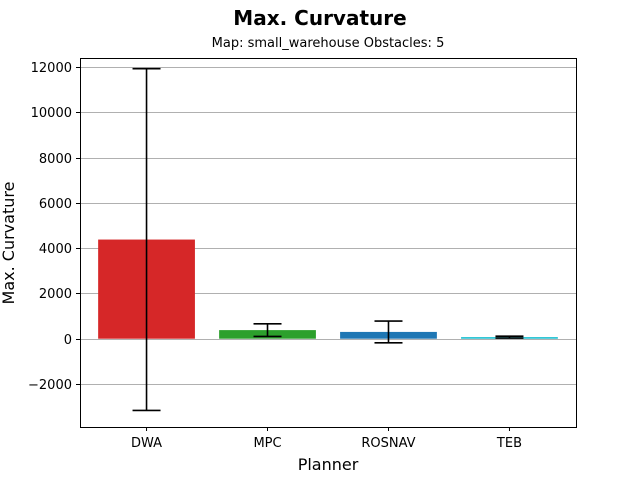 This screenshot has height=480, width=640. What do you see at coordinates (55, 294) in the screenshot?
I see `y-tick-label: 2000` at bounding box center [55, 294].